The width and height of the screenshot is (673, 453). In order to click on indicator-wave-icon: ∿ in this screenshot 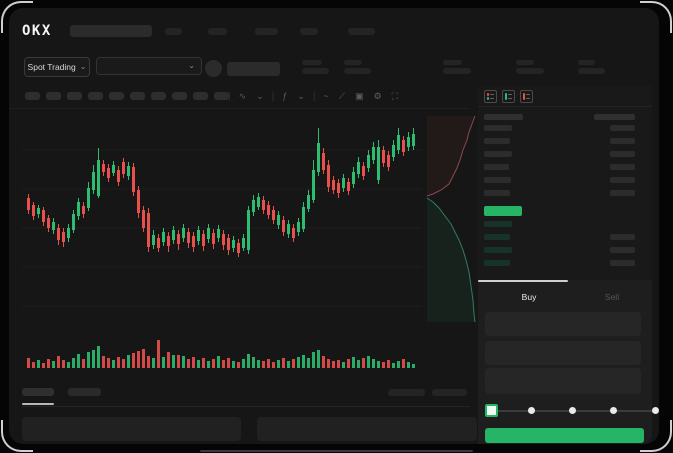, I will do `click(242, 95)`.